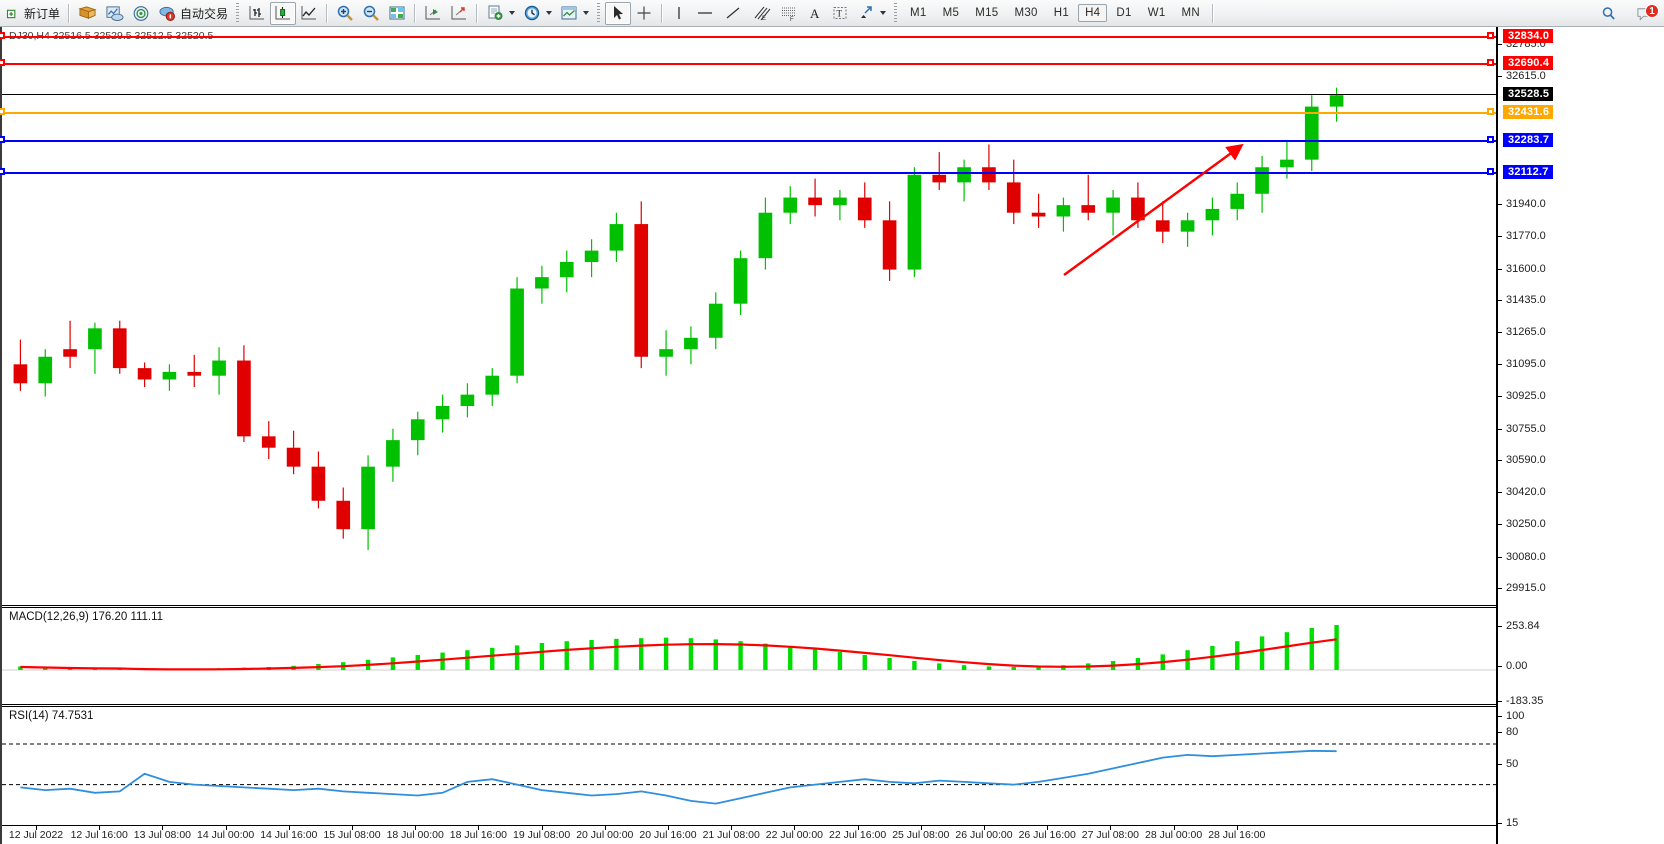  What do you see at coordinates (871, 13) in the screenshot?
I see `objects-list-button` at bounding box center [871, 13].